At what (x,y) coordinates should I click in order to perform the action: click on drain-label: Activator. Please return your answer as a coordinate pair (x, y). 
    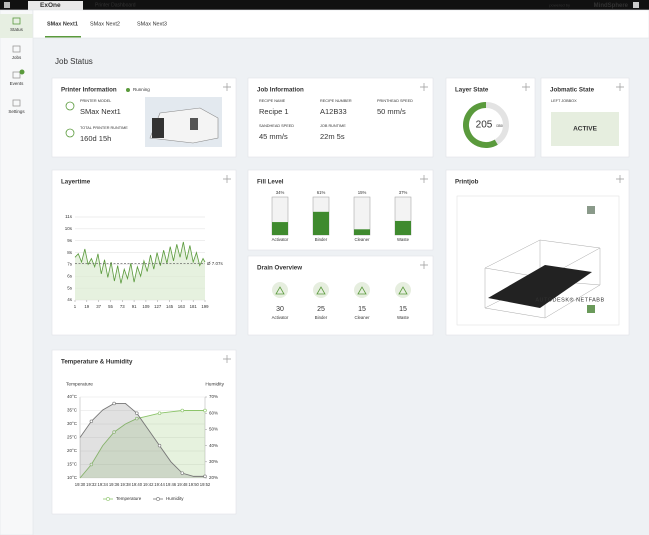
    Looking at the image, I should click on (280, 317).